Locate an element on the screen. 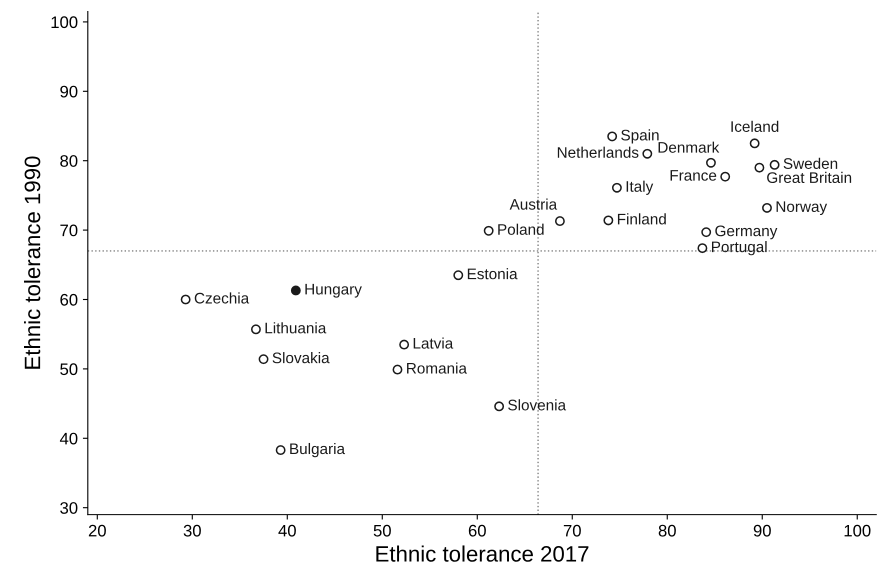 The image size is (878, 575). y-tick-label: 30 is located at coordinates (69, 508).